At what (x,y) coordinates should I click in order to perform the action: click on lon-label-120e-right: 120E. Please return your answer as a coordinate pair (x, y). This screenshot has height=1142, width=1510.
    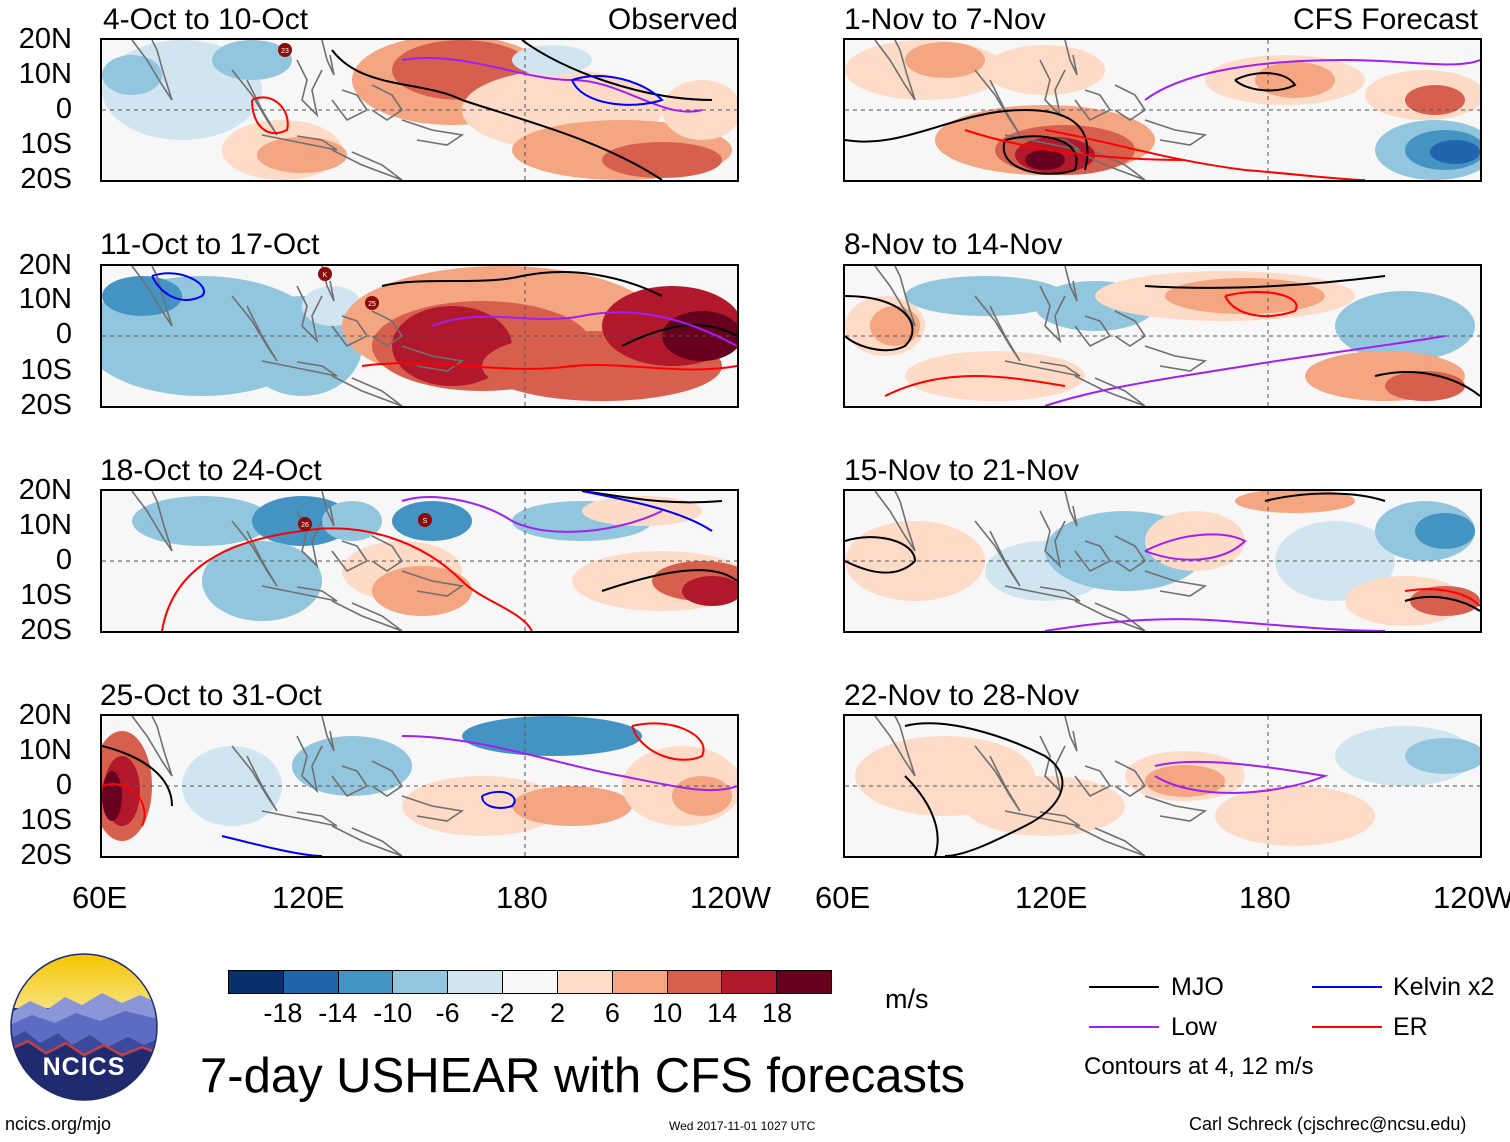
    Looking at the image, I should click on (1051, 897).